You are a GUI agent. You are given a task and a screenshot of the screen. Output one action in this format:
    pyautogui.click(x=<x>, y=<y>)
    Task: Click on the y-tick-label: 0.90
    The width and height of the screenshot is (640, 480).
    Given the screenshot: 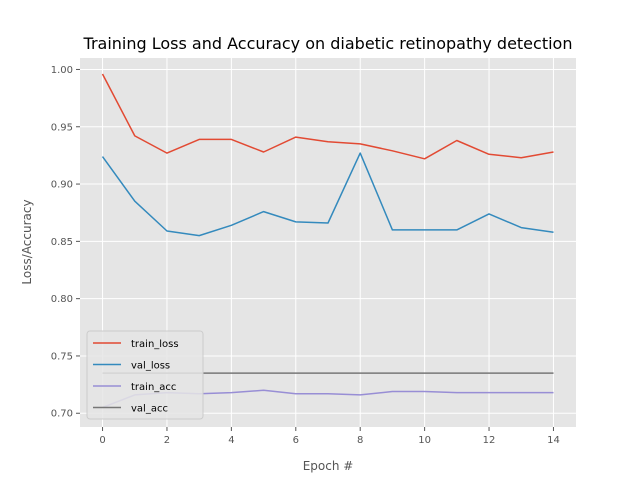 What is the action you would take?
    pyautogui.click(x=62, y=185)
    